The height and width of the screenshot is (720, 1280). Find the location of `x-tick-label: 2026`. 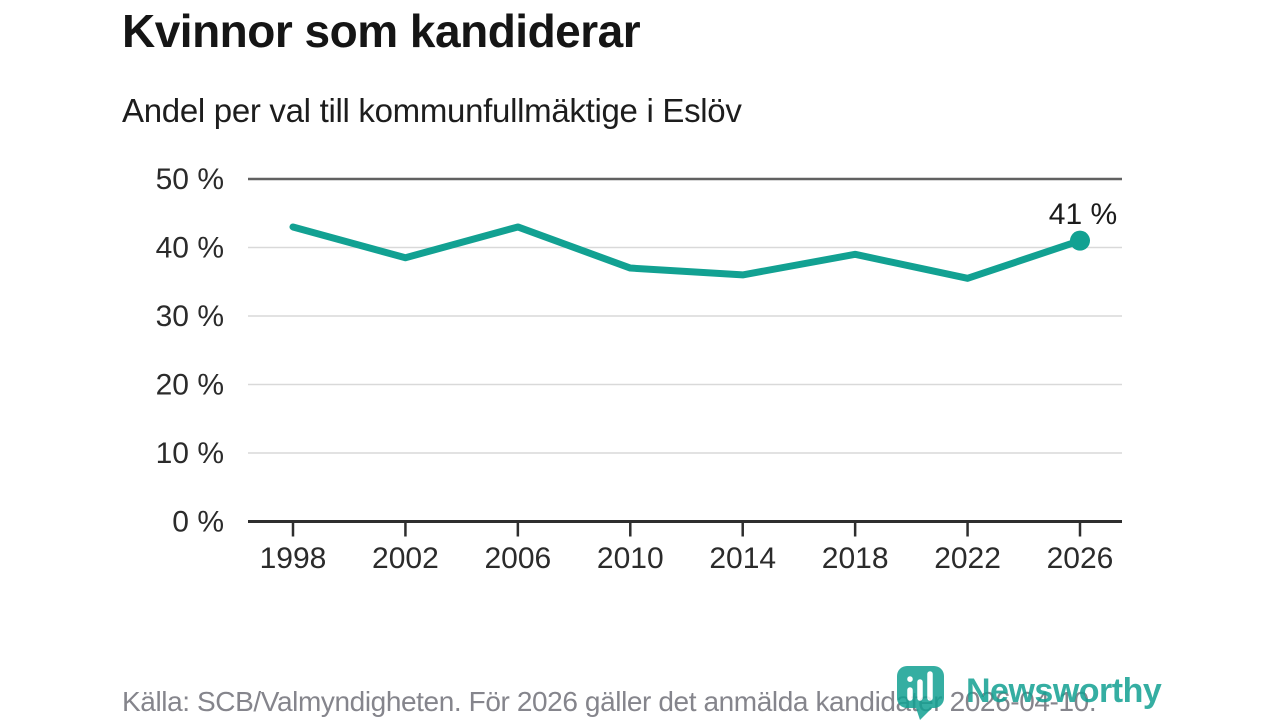

x-tick-label: 2026 is located at coordinates (1080, 558).